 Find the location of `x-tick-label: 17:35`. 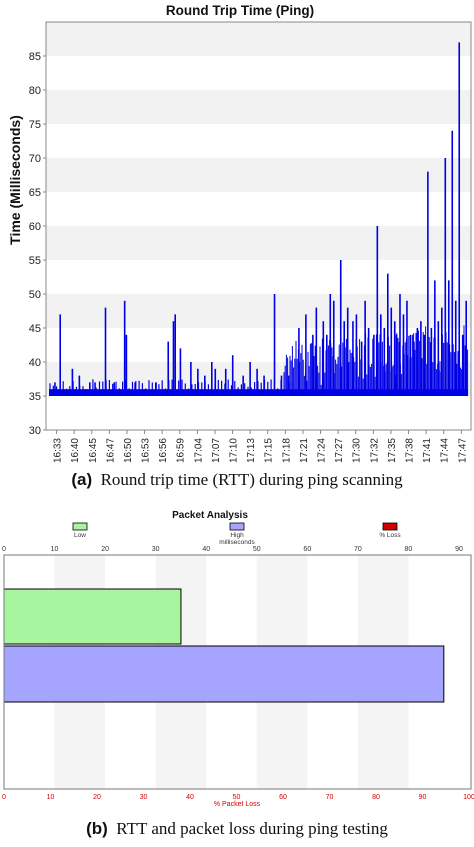

x-tick-label: 17:35 is located at coordinates (392, 450).